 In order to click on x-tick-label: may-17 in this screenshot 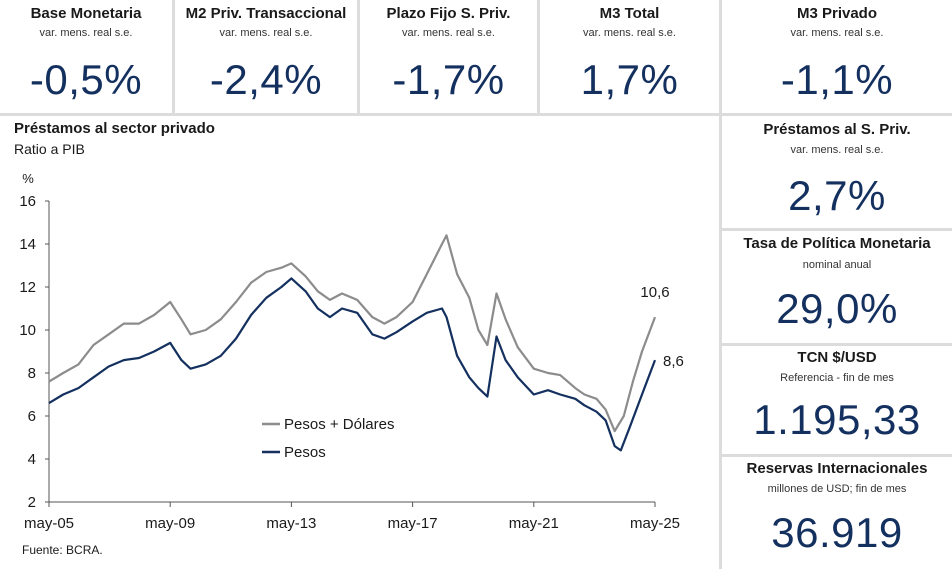, I will do `click(413, 523)`.